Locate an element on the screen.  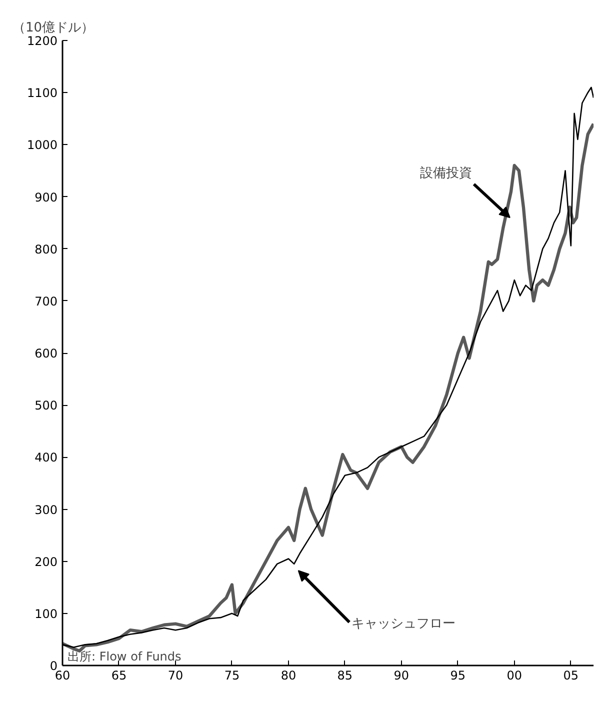
x-tick-label: 95 is located at coordinates (458, 675).